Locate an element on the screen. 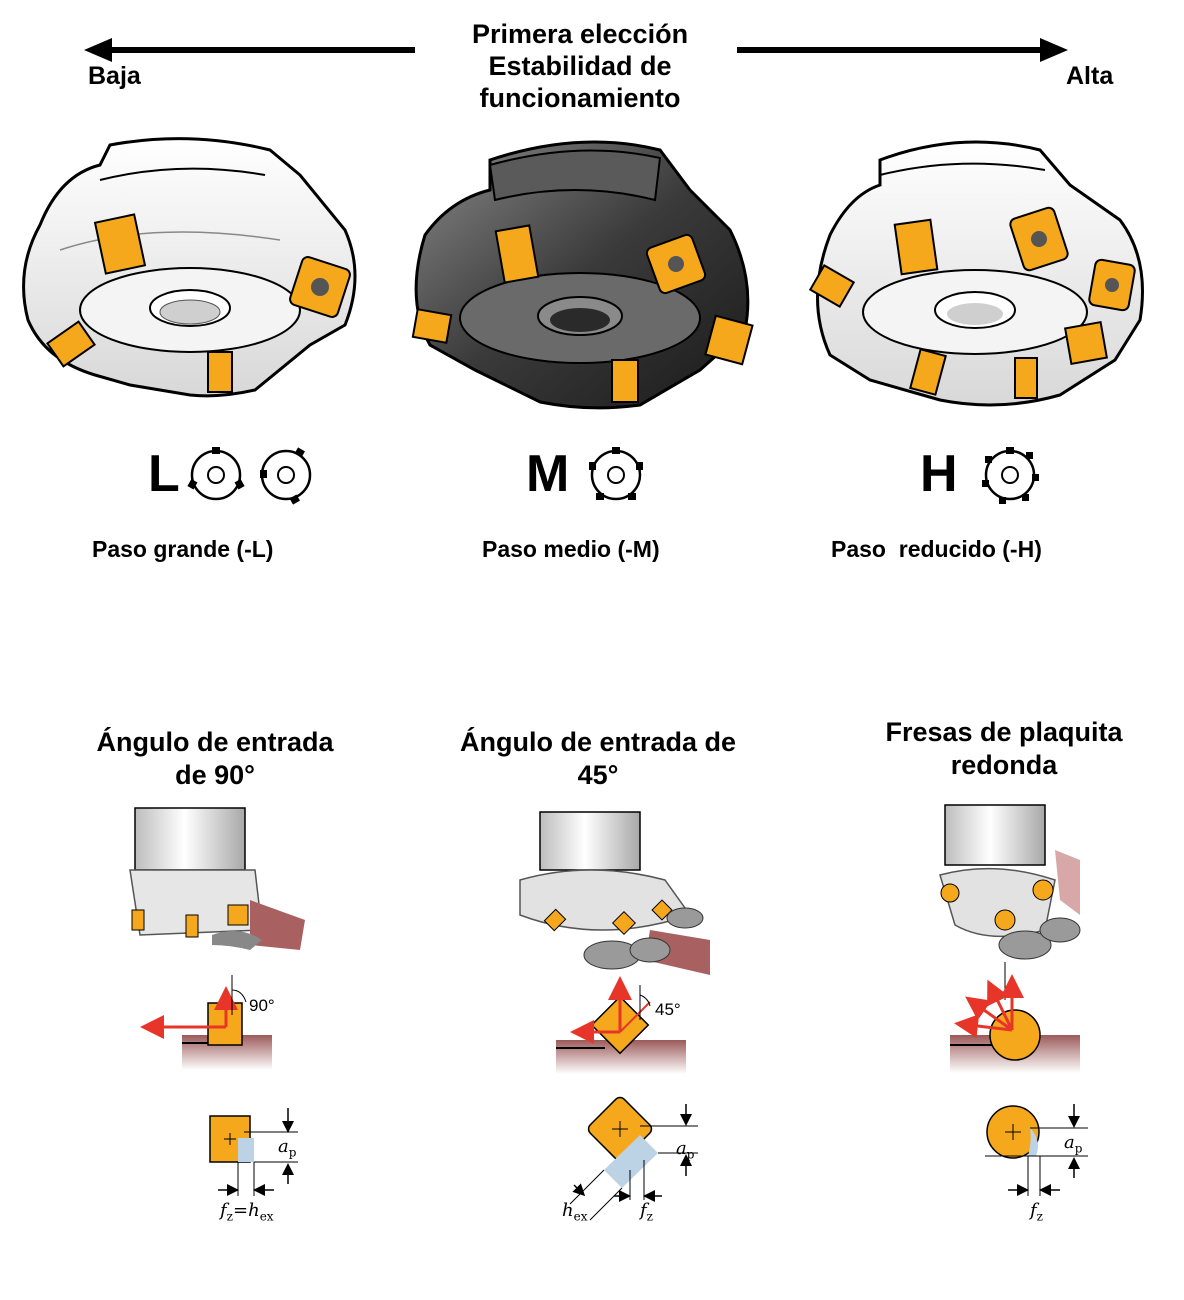  chip-thickness-round is located at coordinates (1036, 1150).